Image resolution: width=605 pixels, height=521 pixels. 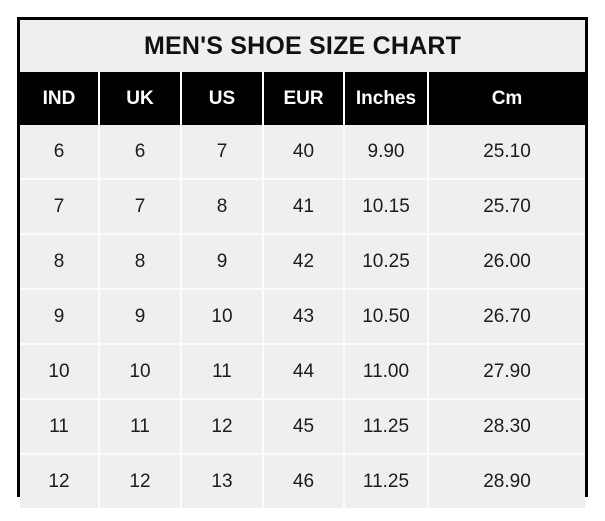 I want to click on cell-ind: 7, so click(x=60, y=207).